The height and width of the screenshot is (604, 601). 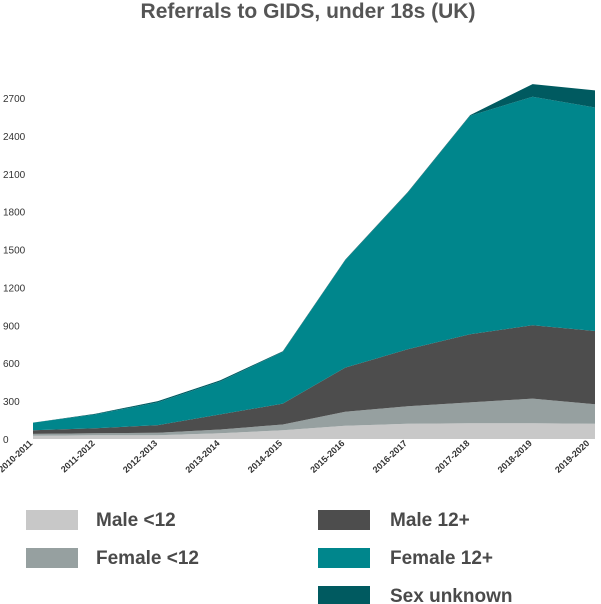 What do you see at coordinates (11, 364) in the screenshot?
I see `y-tick-label: 600` at bounding box center [11, 364].